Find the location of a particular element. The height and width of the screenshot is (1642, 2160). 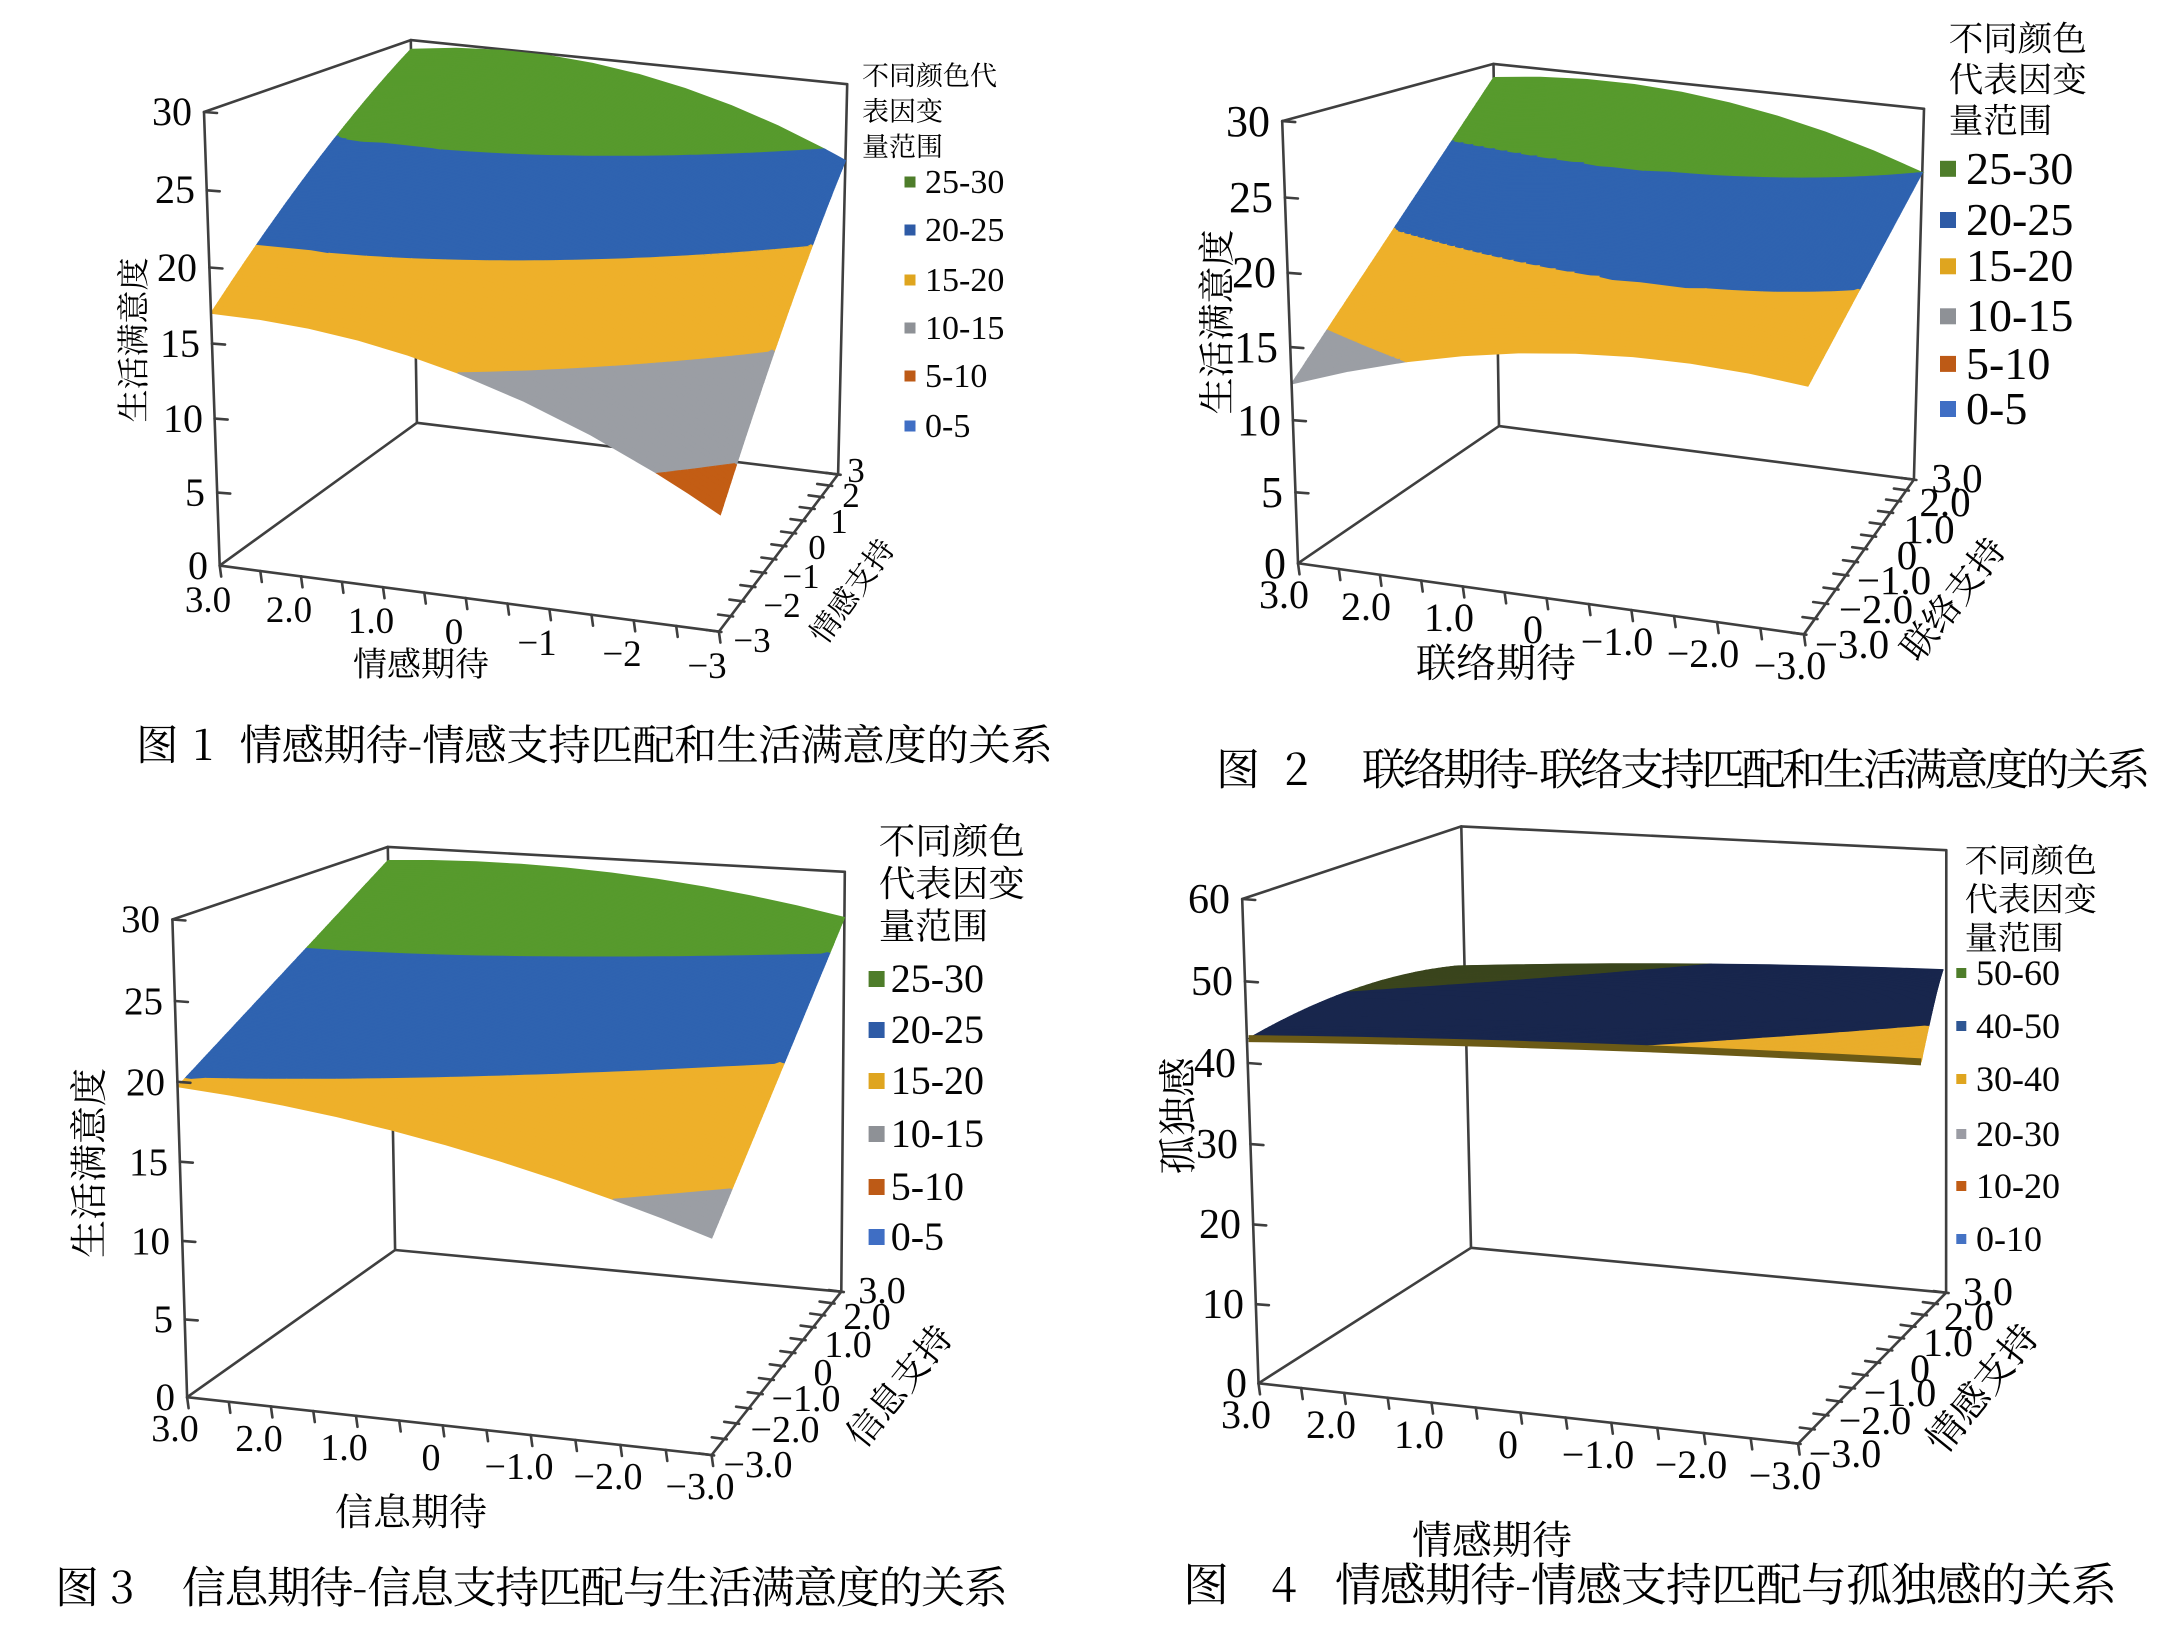

svg-text: 40 is located at coordinates (1215, 1064).